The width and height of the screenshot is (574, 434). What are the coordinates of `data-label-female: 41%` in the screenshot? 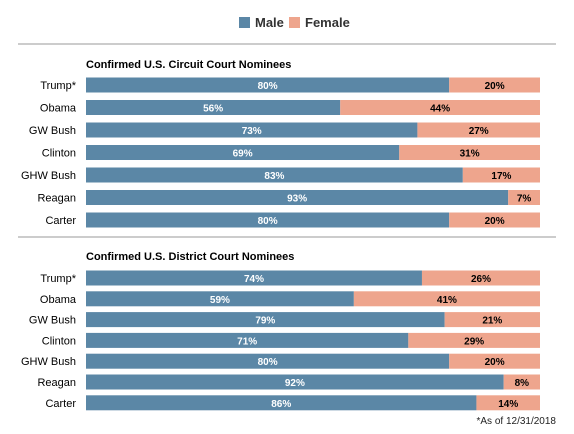 It's located at (447, 300).